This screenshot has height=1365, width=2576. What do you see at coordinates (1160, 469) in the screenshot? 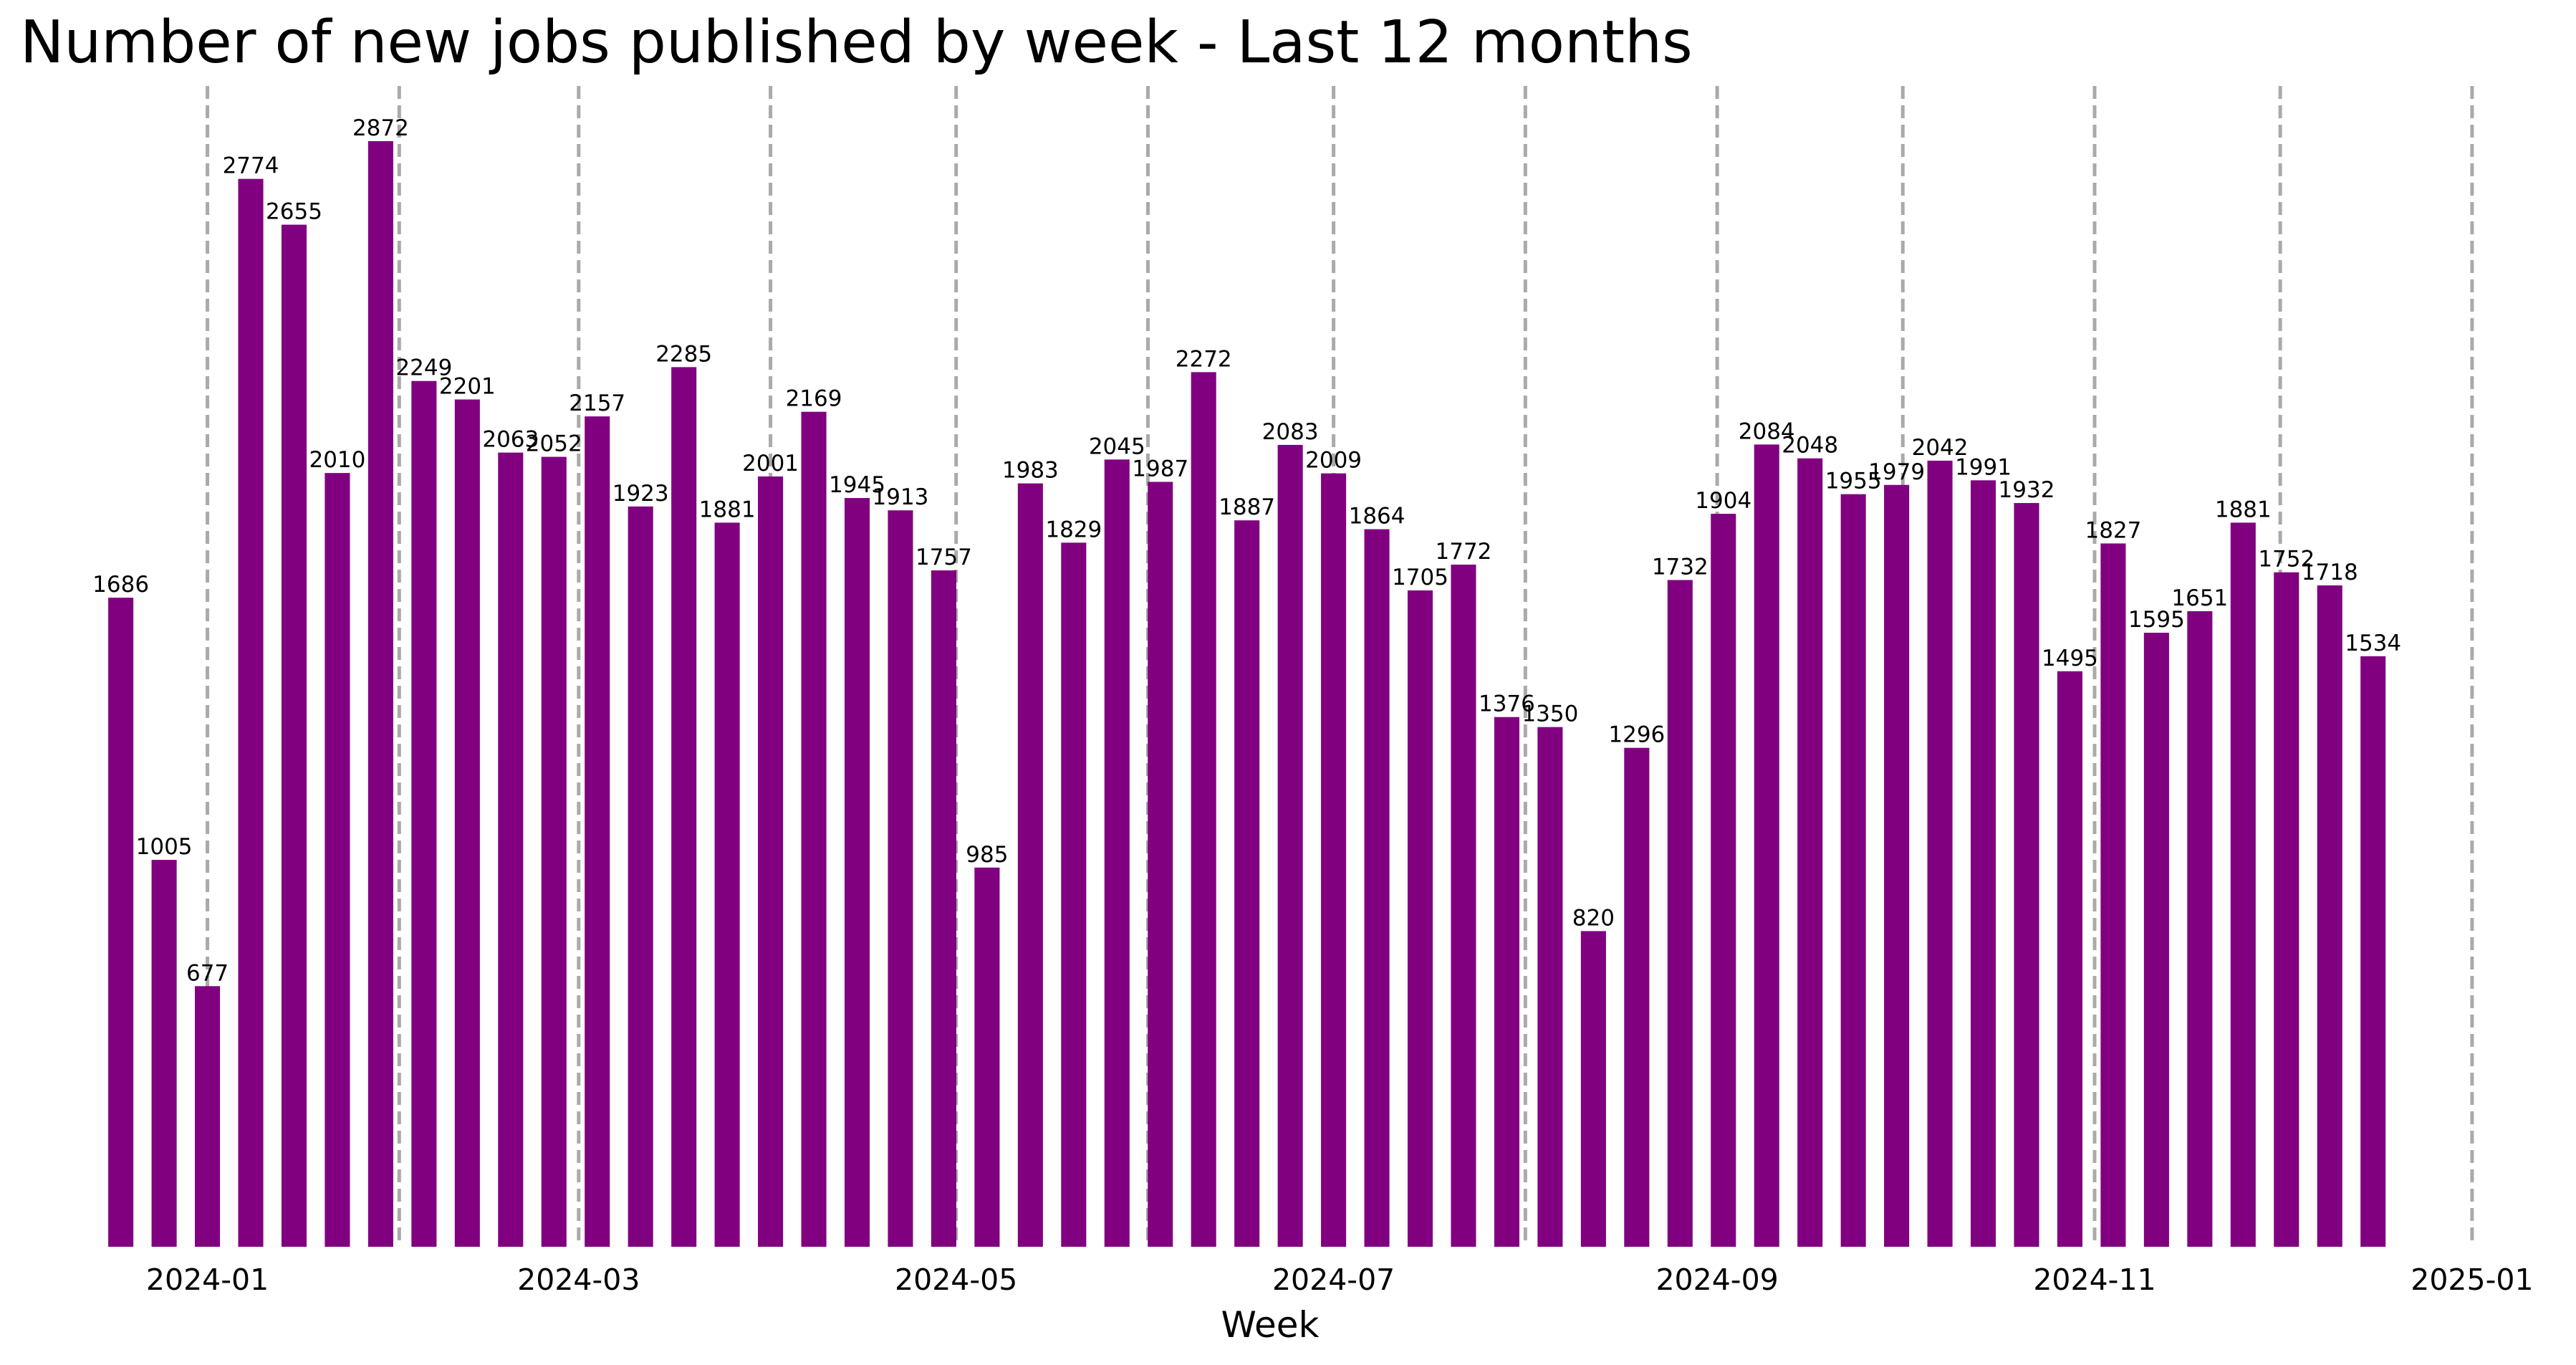
I see `bar-value-label: 1987` at bounding box center [1160, 469].